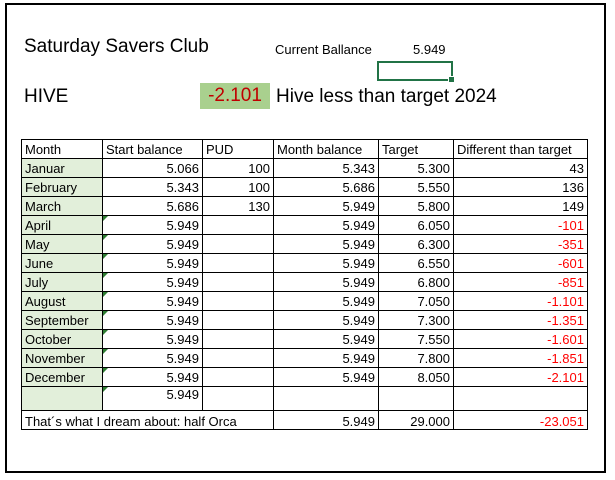 The height and width of the screenshot is (480, 615). I want to click on footer-label-cell: That´s what I dream about: half Orca, so click(147, 420).